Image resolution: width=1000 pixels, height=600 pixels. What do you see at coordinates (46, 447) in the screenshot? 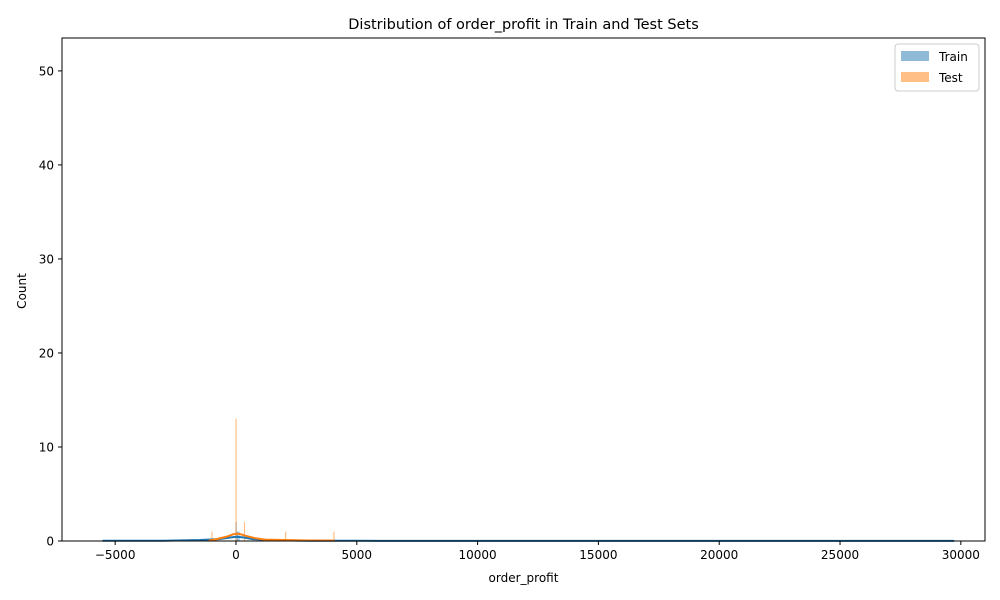
I see `y-tick-label: 10` at bounding box center [46, 447].